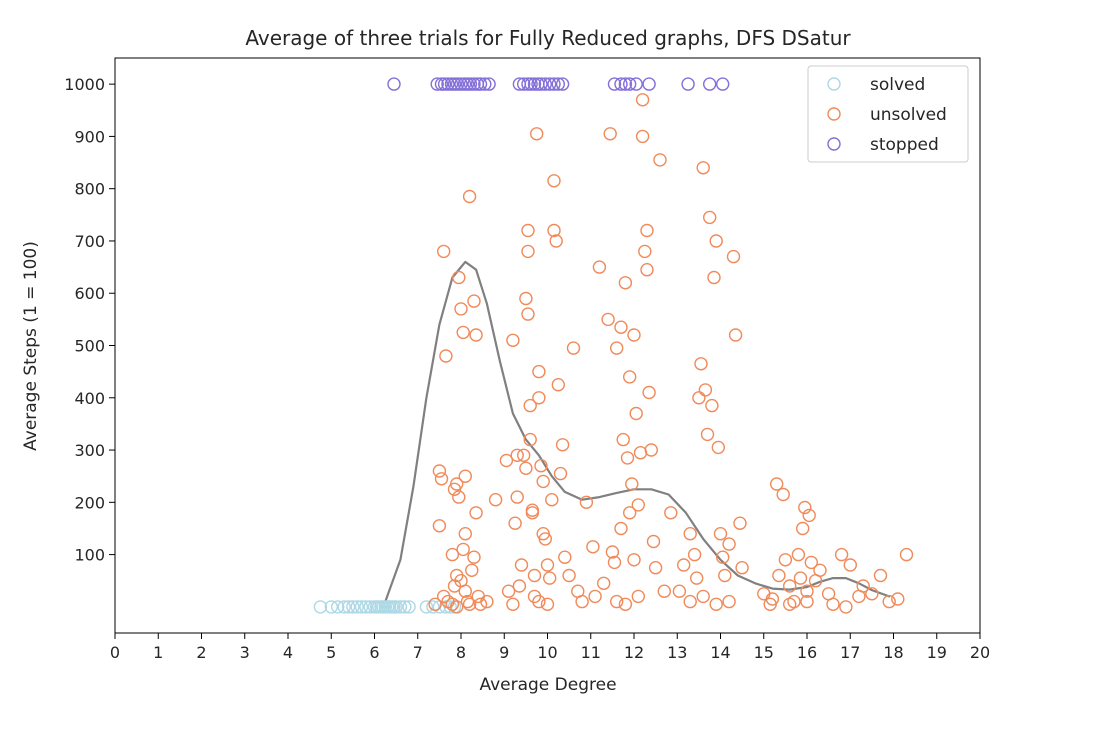 The image size is (1114, 730). What do you see at coordinates (834, 114) in the screenshot?
I see `legend-marker-unsolved` at bounding box center [834, 114].